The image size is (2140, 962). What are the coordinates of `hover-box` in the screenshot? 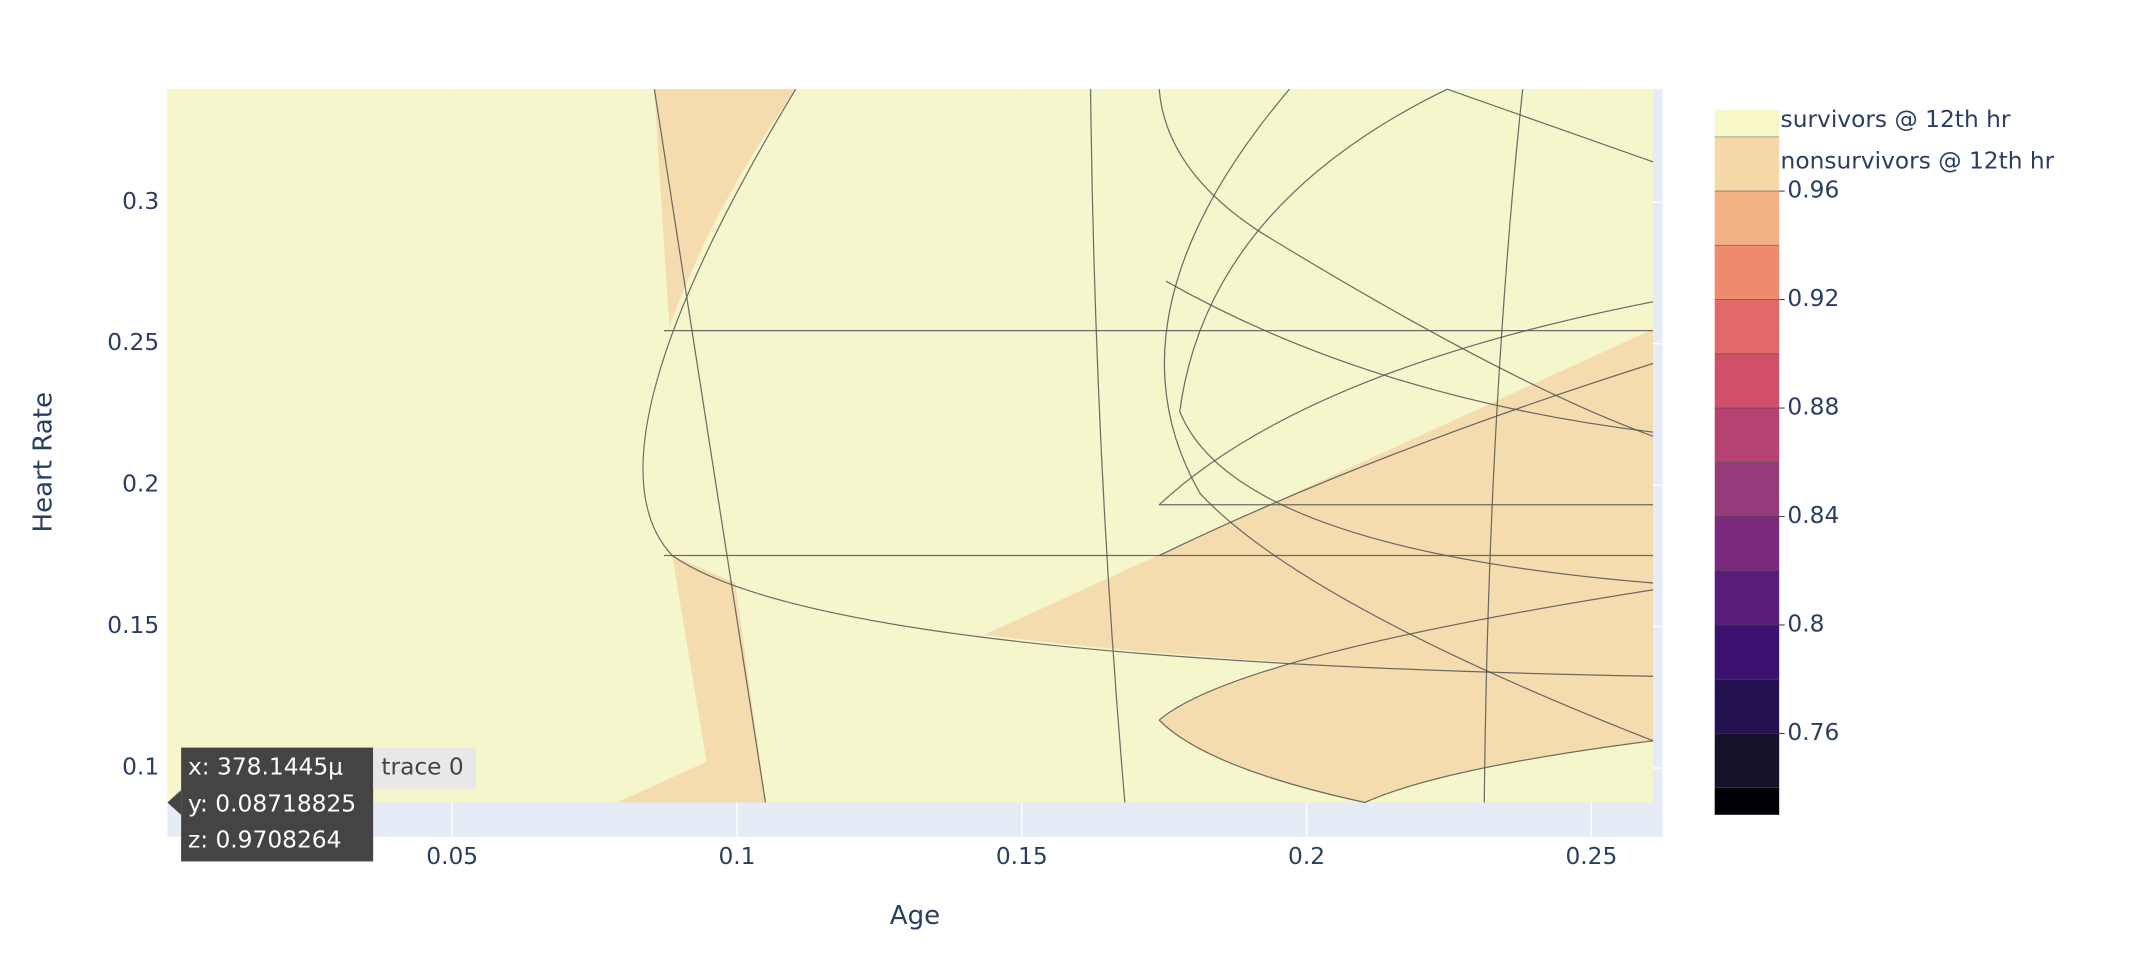 It's located at (277, 804).